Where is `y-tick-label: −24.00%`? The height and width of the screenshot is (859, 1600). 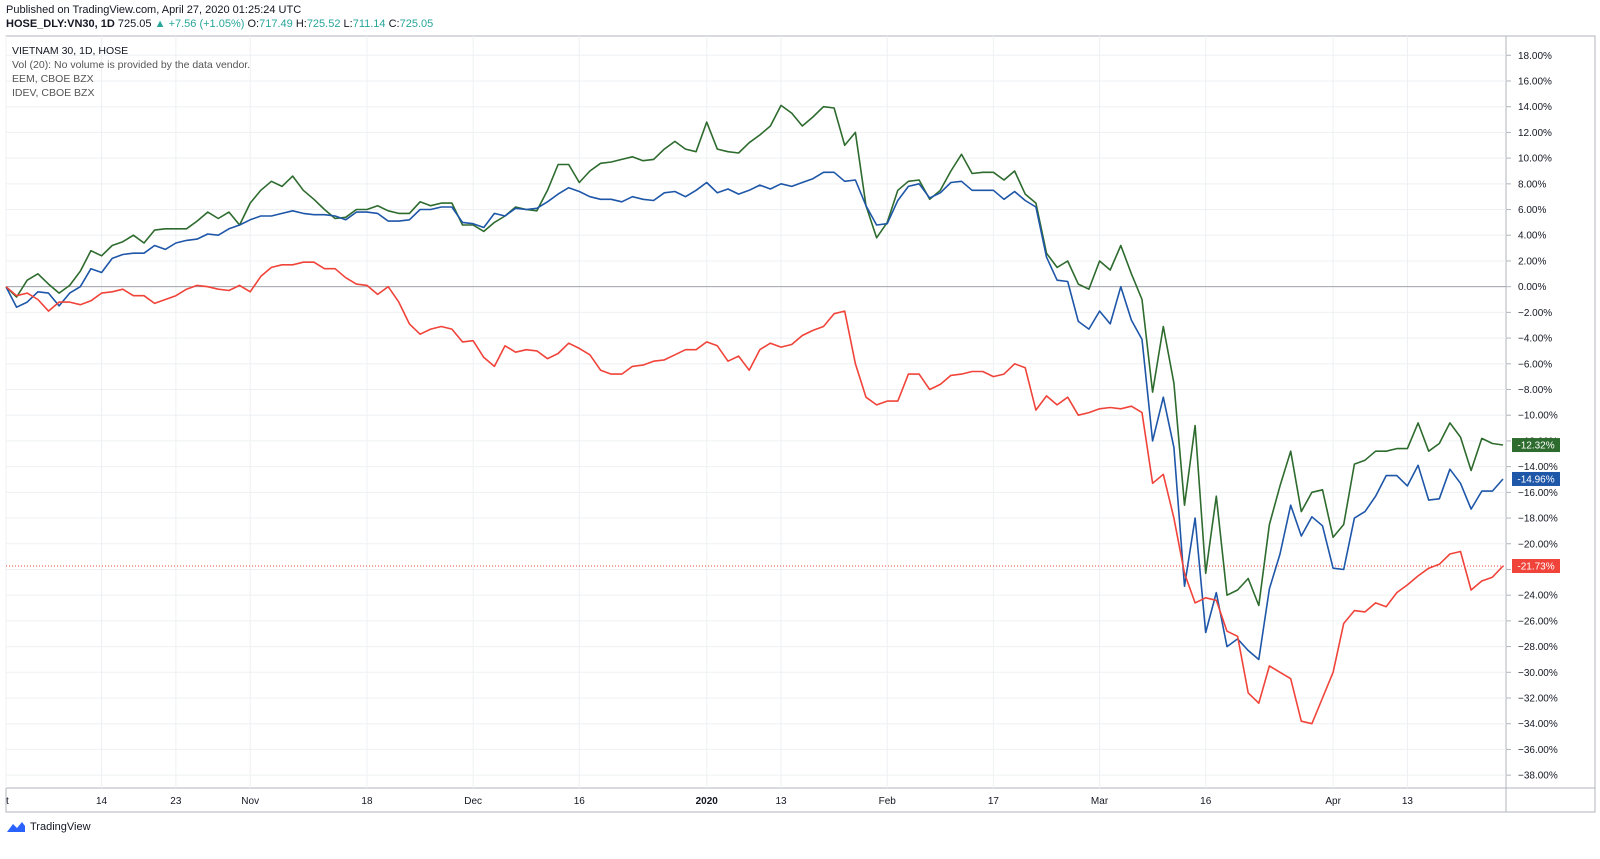
y-tick-label: −24.00% is located at coordinates (1538, 596).